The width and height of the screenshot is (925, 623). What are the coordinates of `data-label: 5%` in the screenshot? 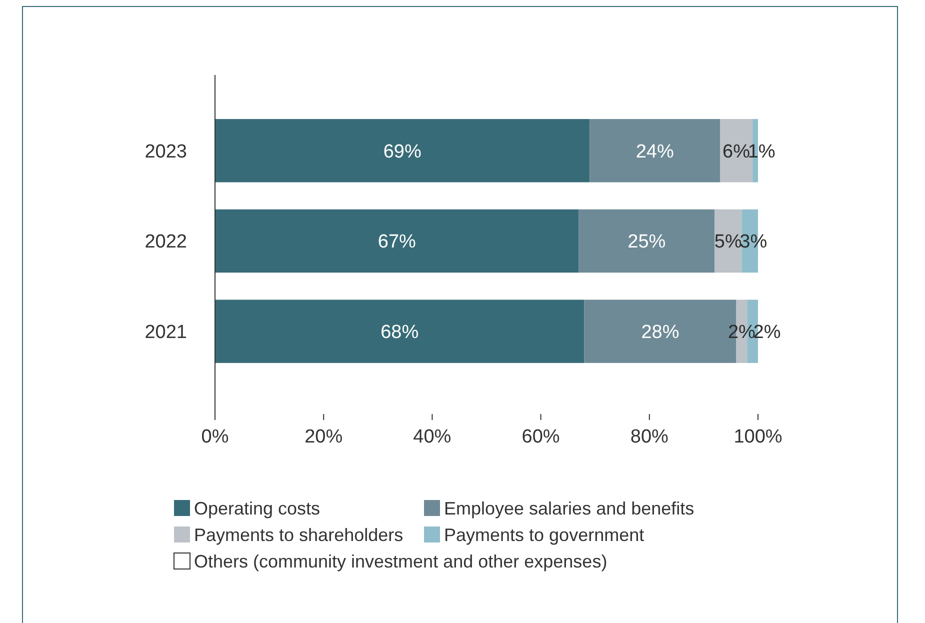 It's located at (728, 242).